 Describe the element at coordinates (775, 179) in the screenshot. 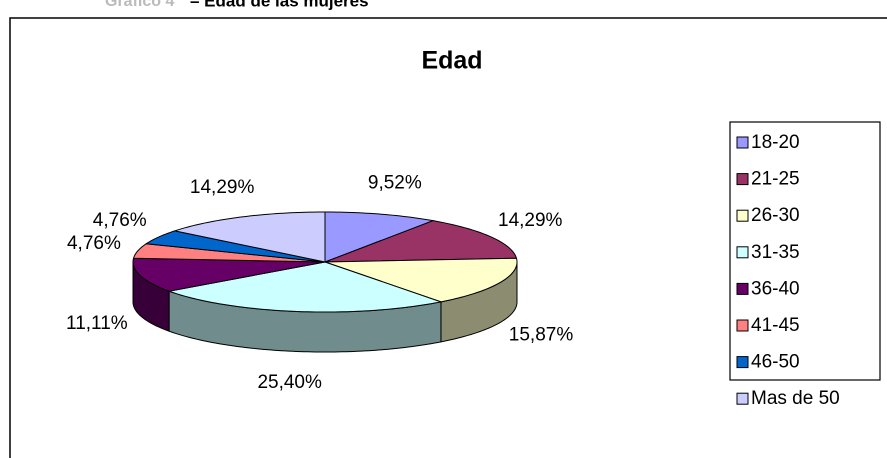

I see `legend-label: 21-25` at that location.